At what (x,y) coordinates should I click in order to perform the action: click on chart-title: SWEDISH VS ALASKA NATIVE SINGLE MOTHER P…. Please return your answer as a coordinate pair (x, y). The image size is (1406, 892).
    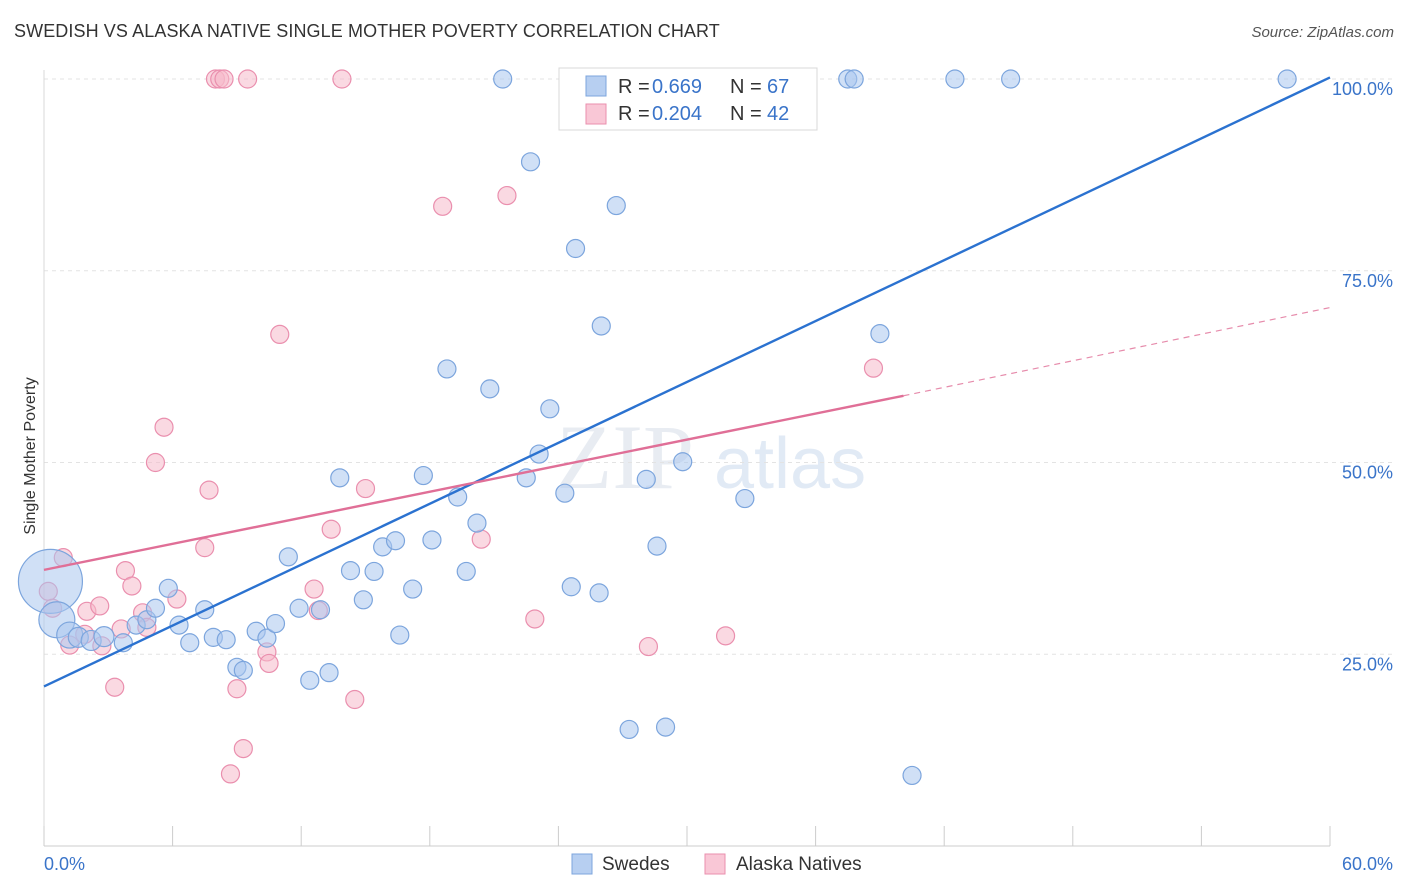
    Looking at the image, I should click on (367, 31).